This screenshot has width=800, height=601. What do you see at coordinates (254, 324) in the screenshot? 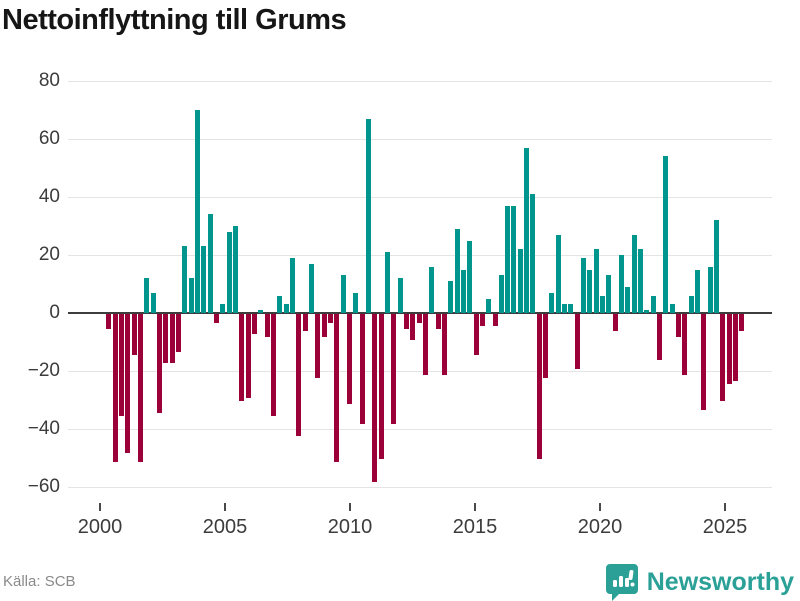
I see `bar-2006Q1` at bounding box center [254, 324].